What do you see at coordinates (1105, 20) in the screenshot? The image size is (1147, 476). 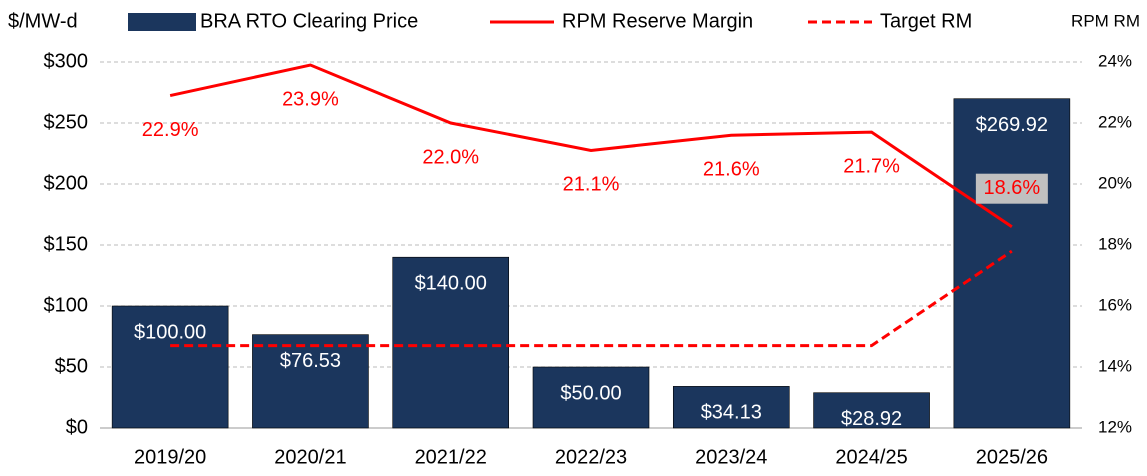 I see `y2-axis-label: RPM RM` at bounding box center [1105, 20].